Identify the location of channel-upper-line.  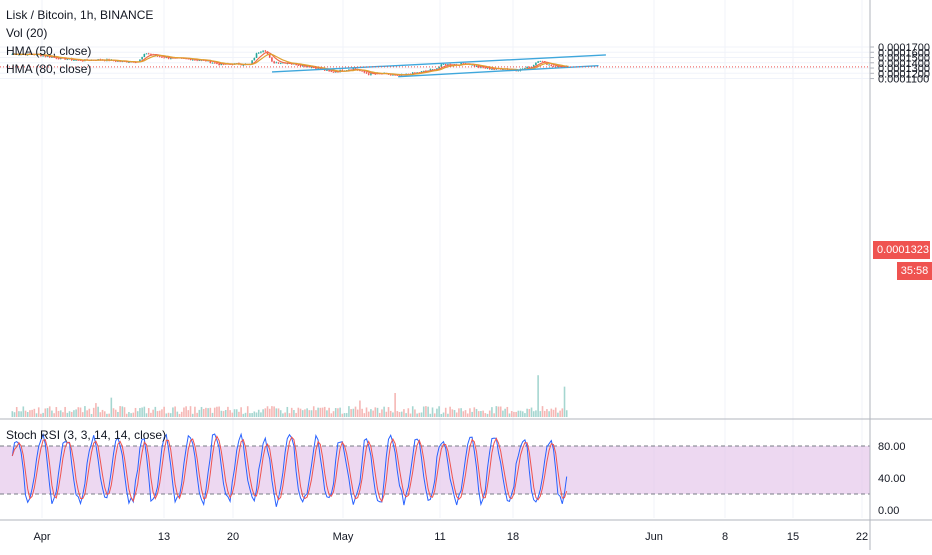
(438, 63).